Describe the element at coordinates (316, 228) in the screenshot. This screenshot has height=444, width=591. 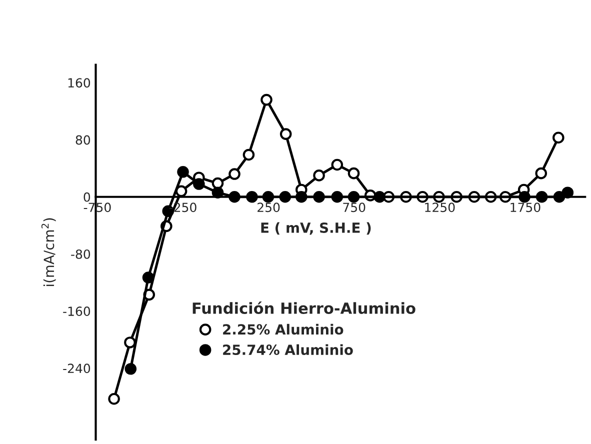
I see `x-axis-title: E ( mV, S.H.E )` at that location.